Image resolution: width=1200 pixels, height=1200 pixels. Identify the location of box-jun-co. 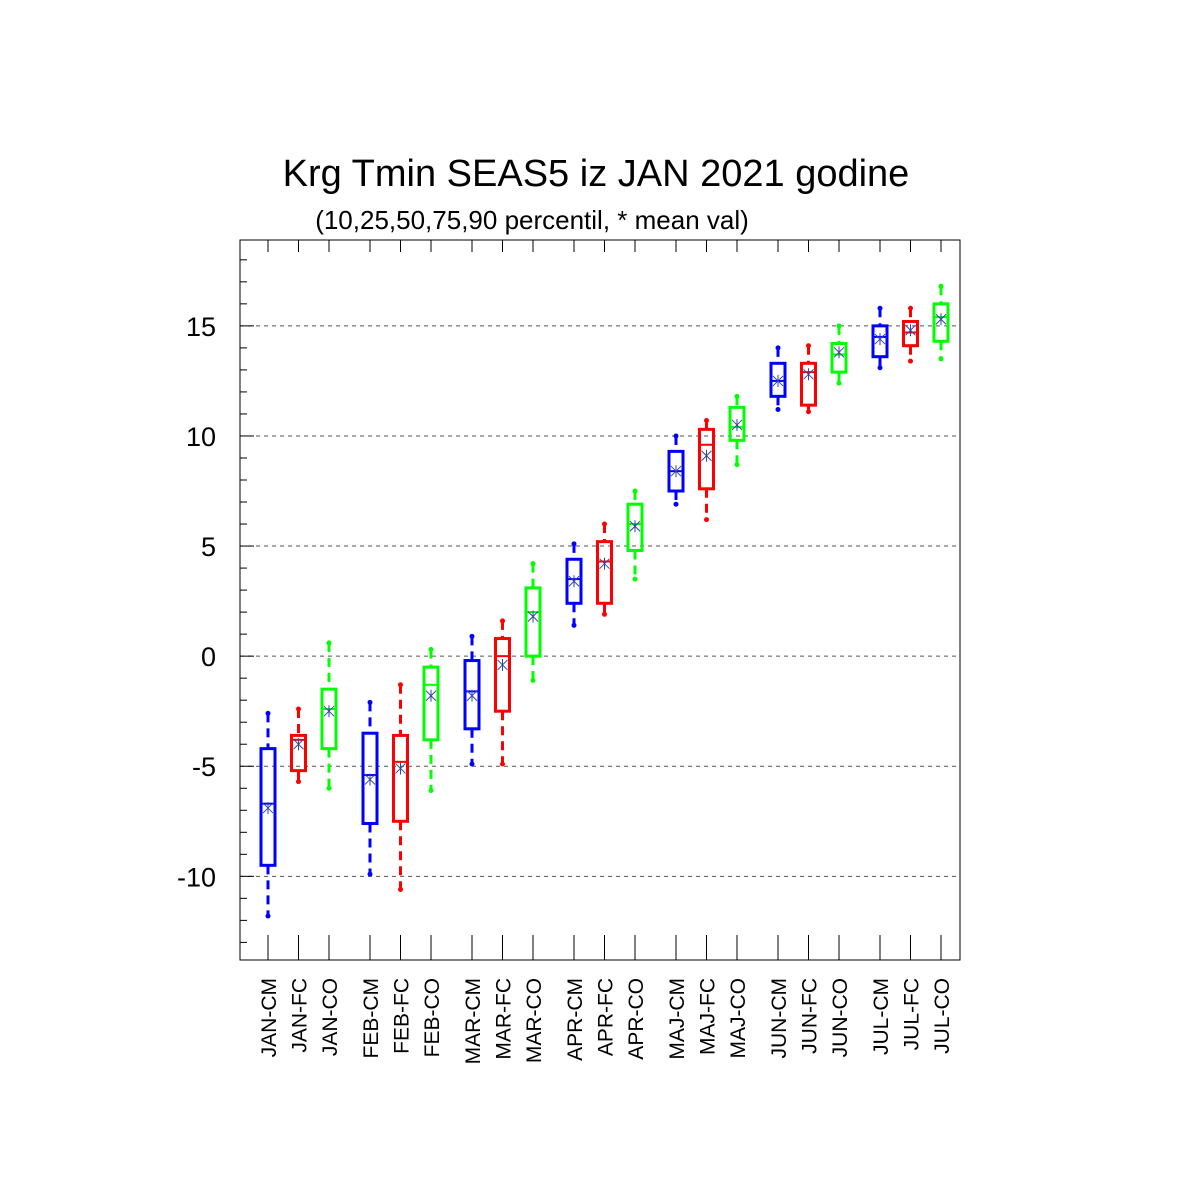
(839, 354).